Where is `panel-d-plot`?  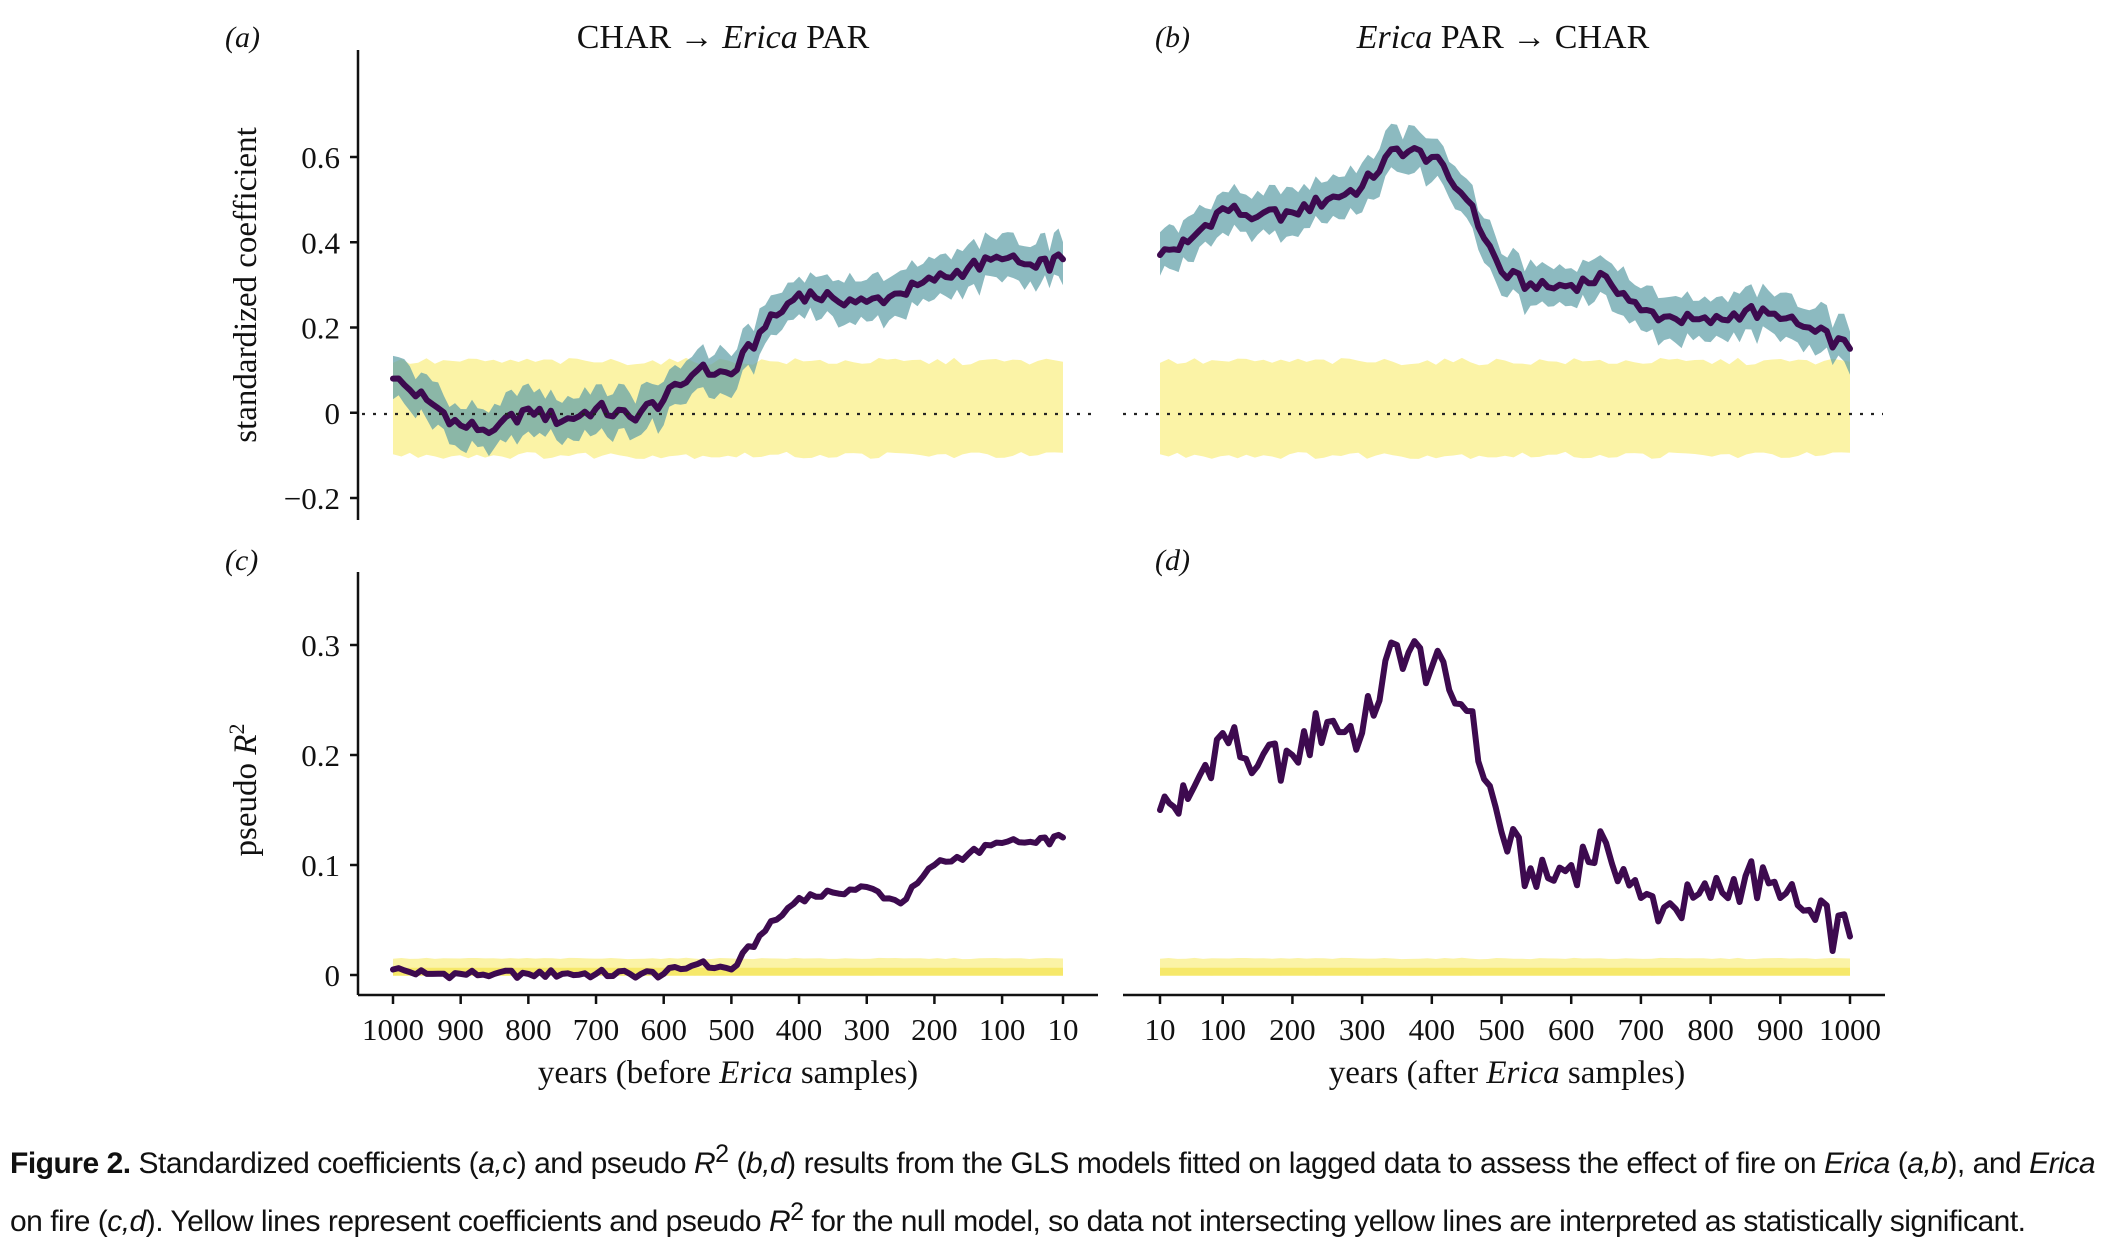 panel-d-plot is located at coordinates (1505, 808).